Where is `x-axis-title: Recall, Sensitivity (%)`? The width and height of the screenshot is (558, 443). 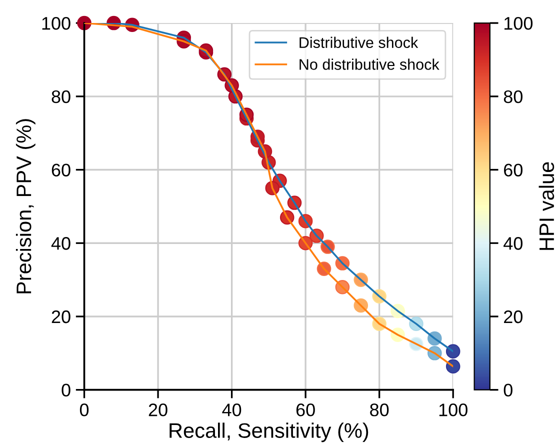 x-axis-title: Recall, Sensitivity (%) is located at coordinates (269, 432).